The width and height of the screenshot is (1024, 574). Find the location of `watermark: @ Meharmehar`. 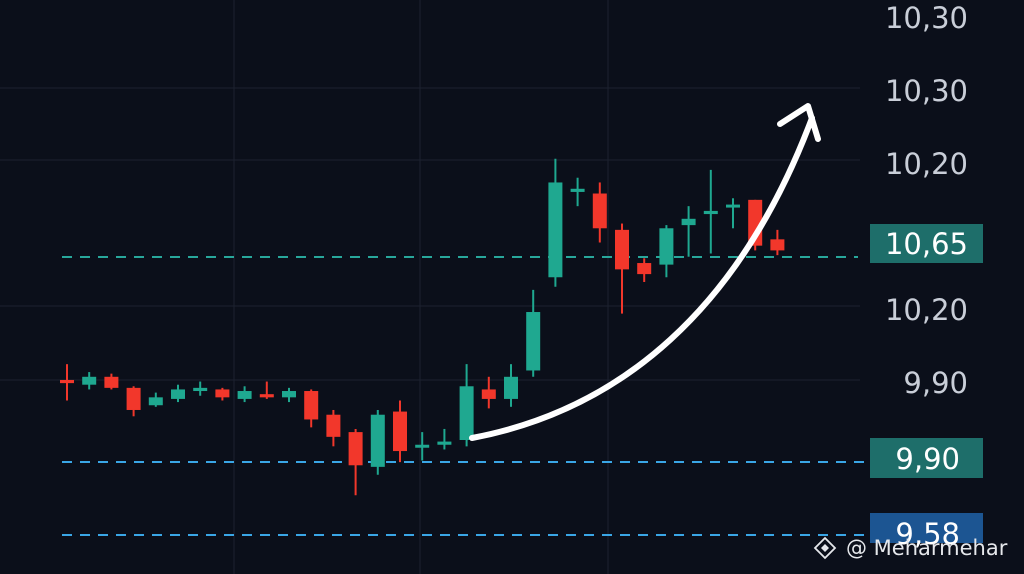

watermark: @ Meharmehar is located at coordinates (910, 548).